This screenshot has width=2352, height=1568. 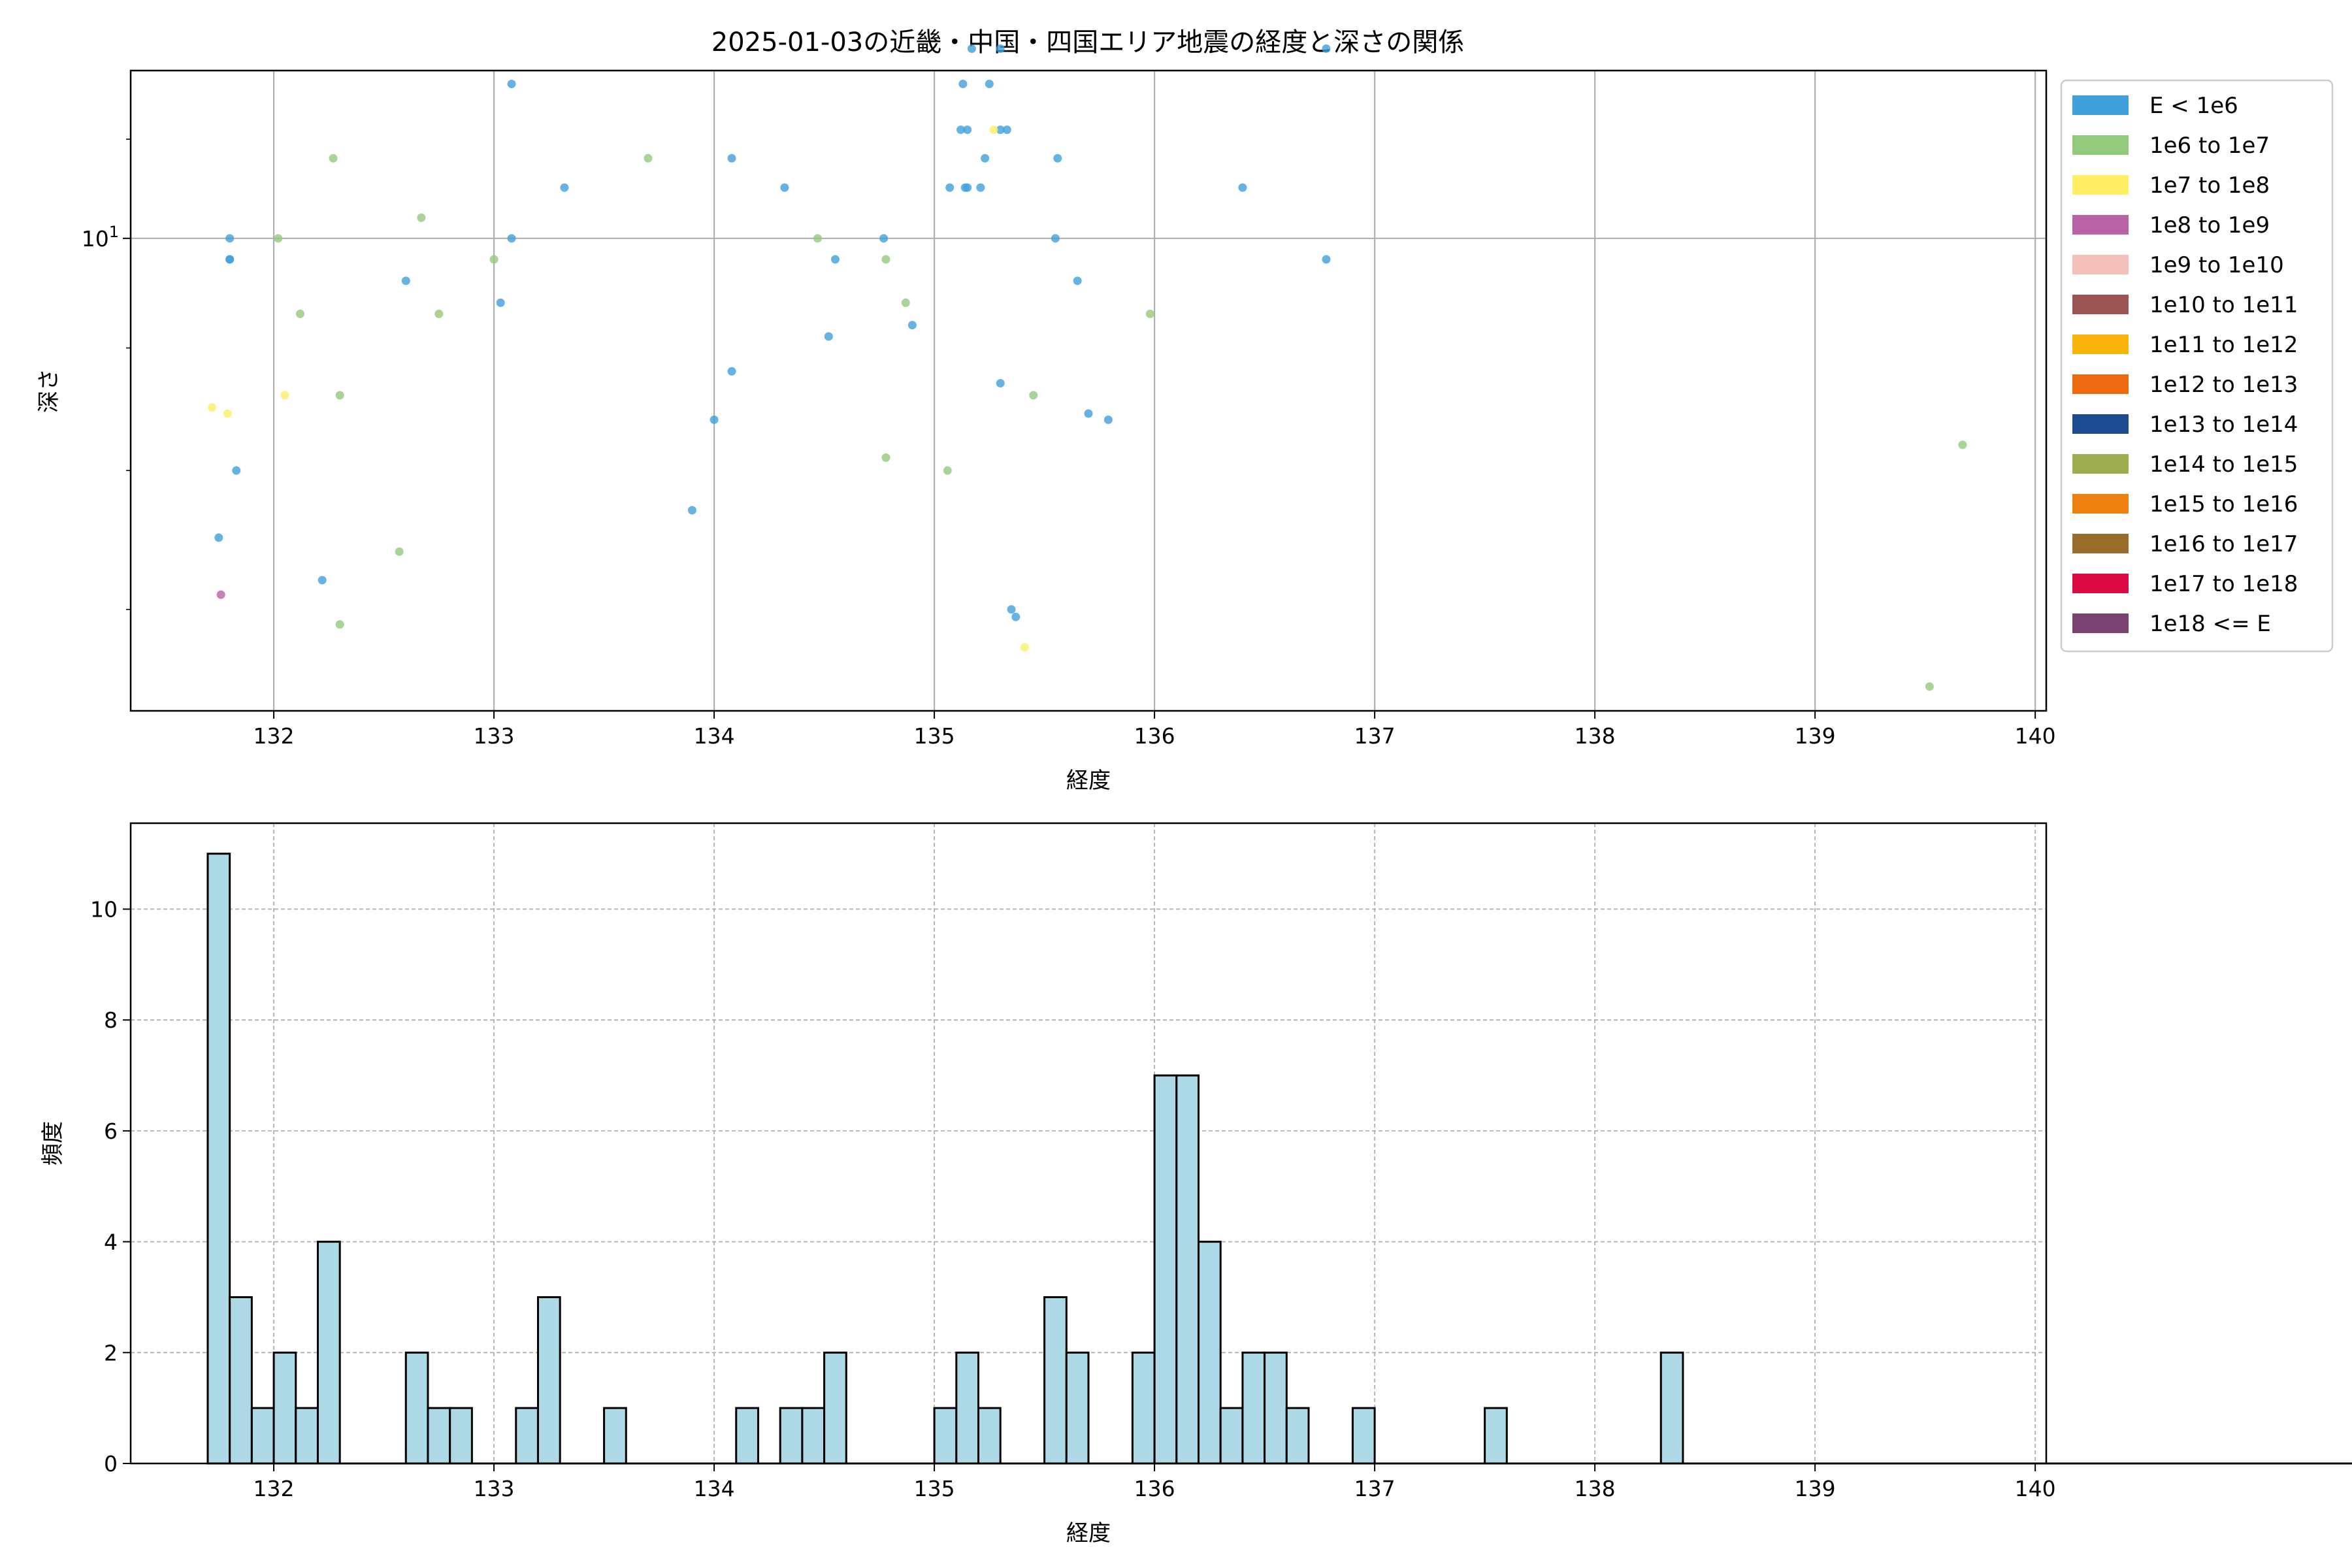 I want to click on legend-frame, so click(x=2197, y=366).